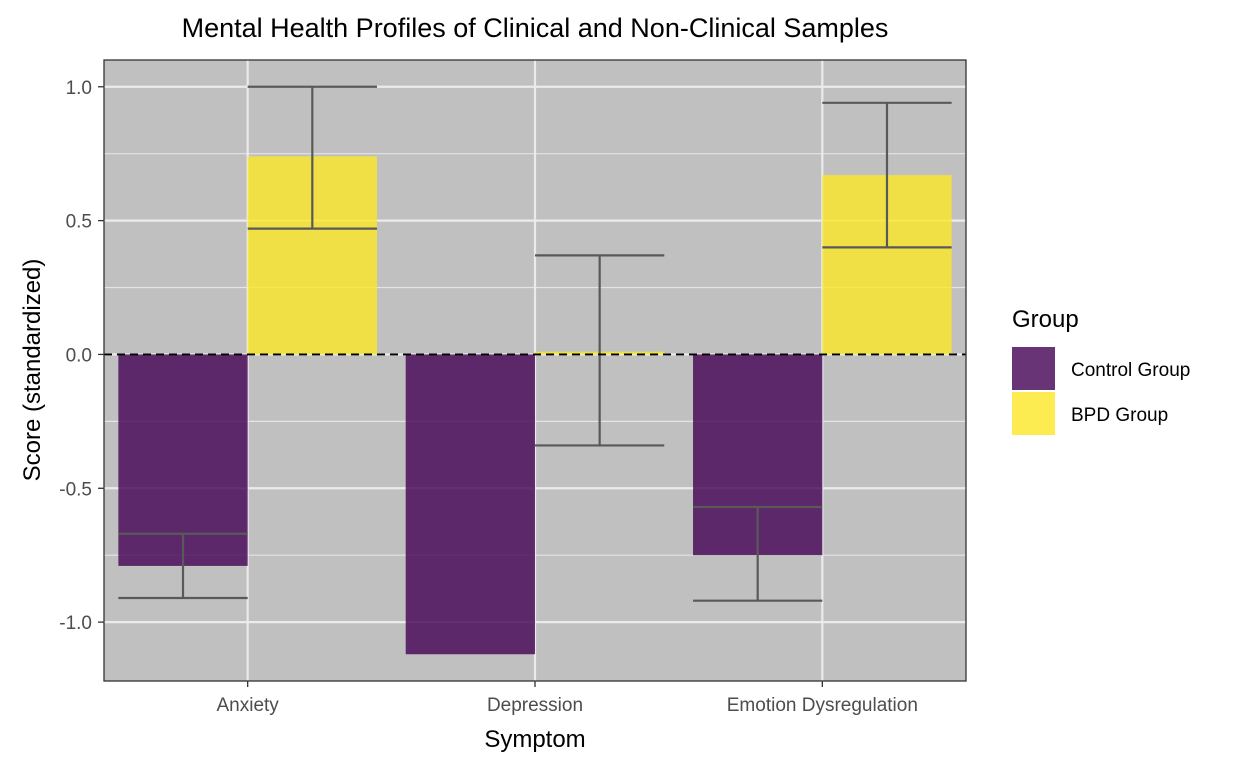 The height and width of the screenshot is (768, 1248). I want to click on legend-label: BPD Group, so click(1119, 415).